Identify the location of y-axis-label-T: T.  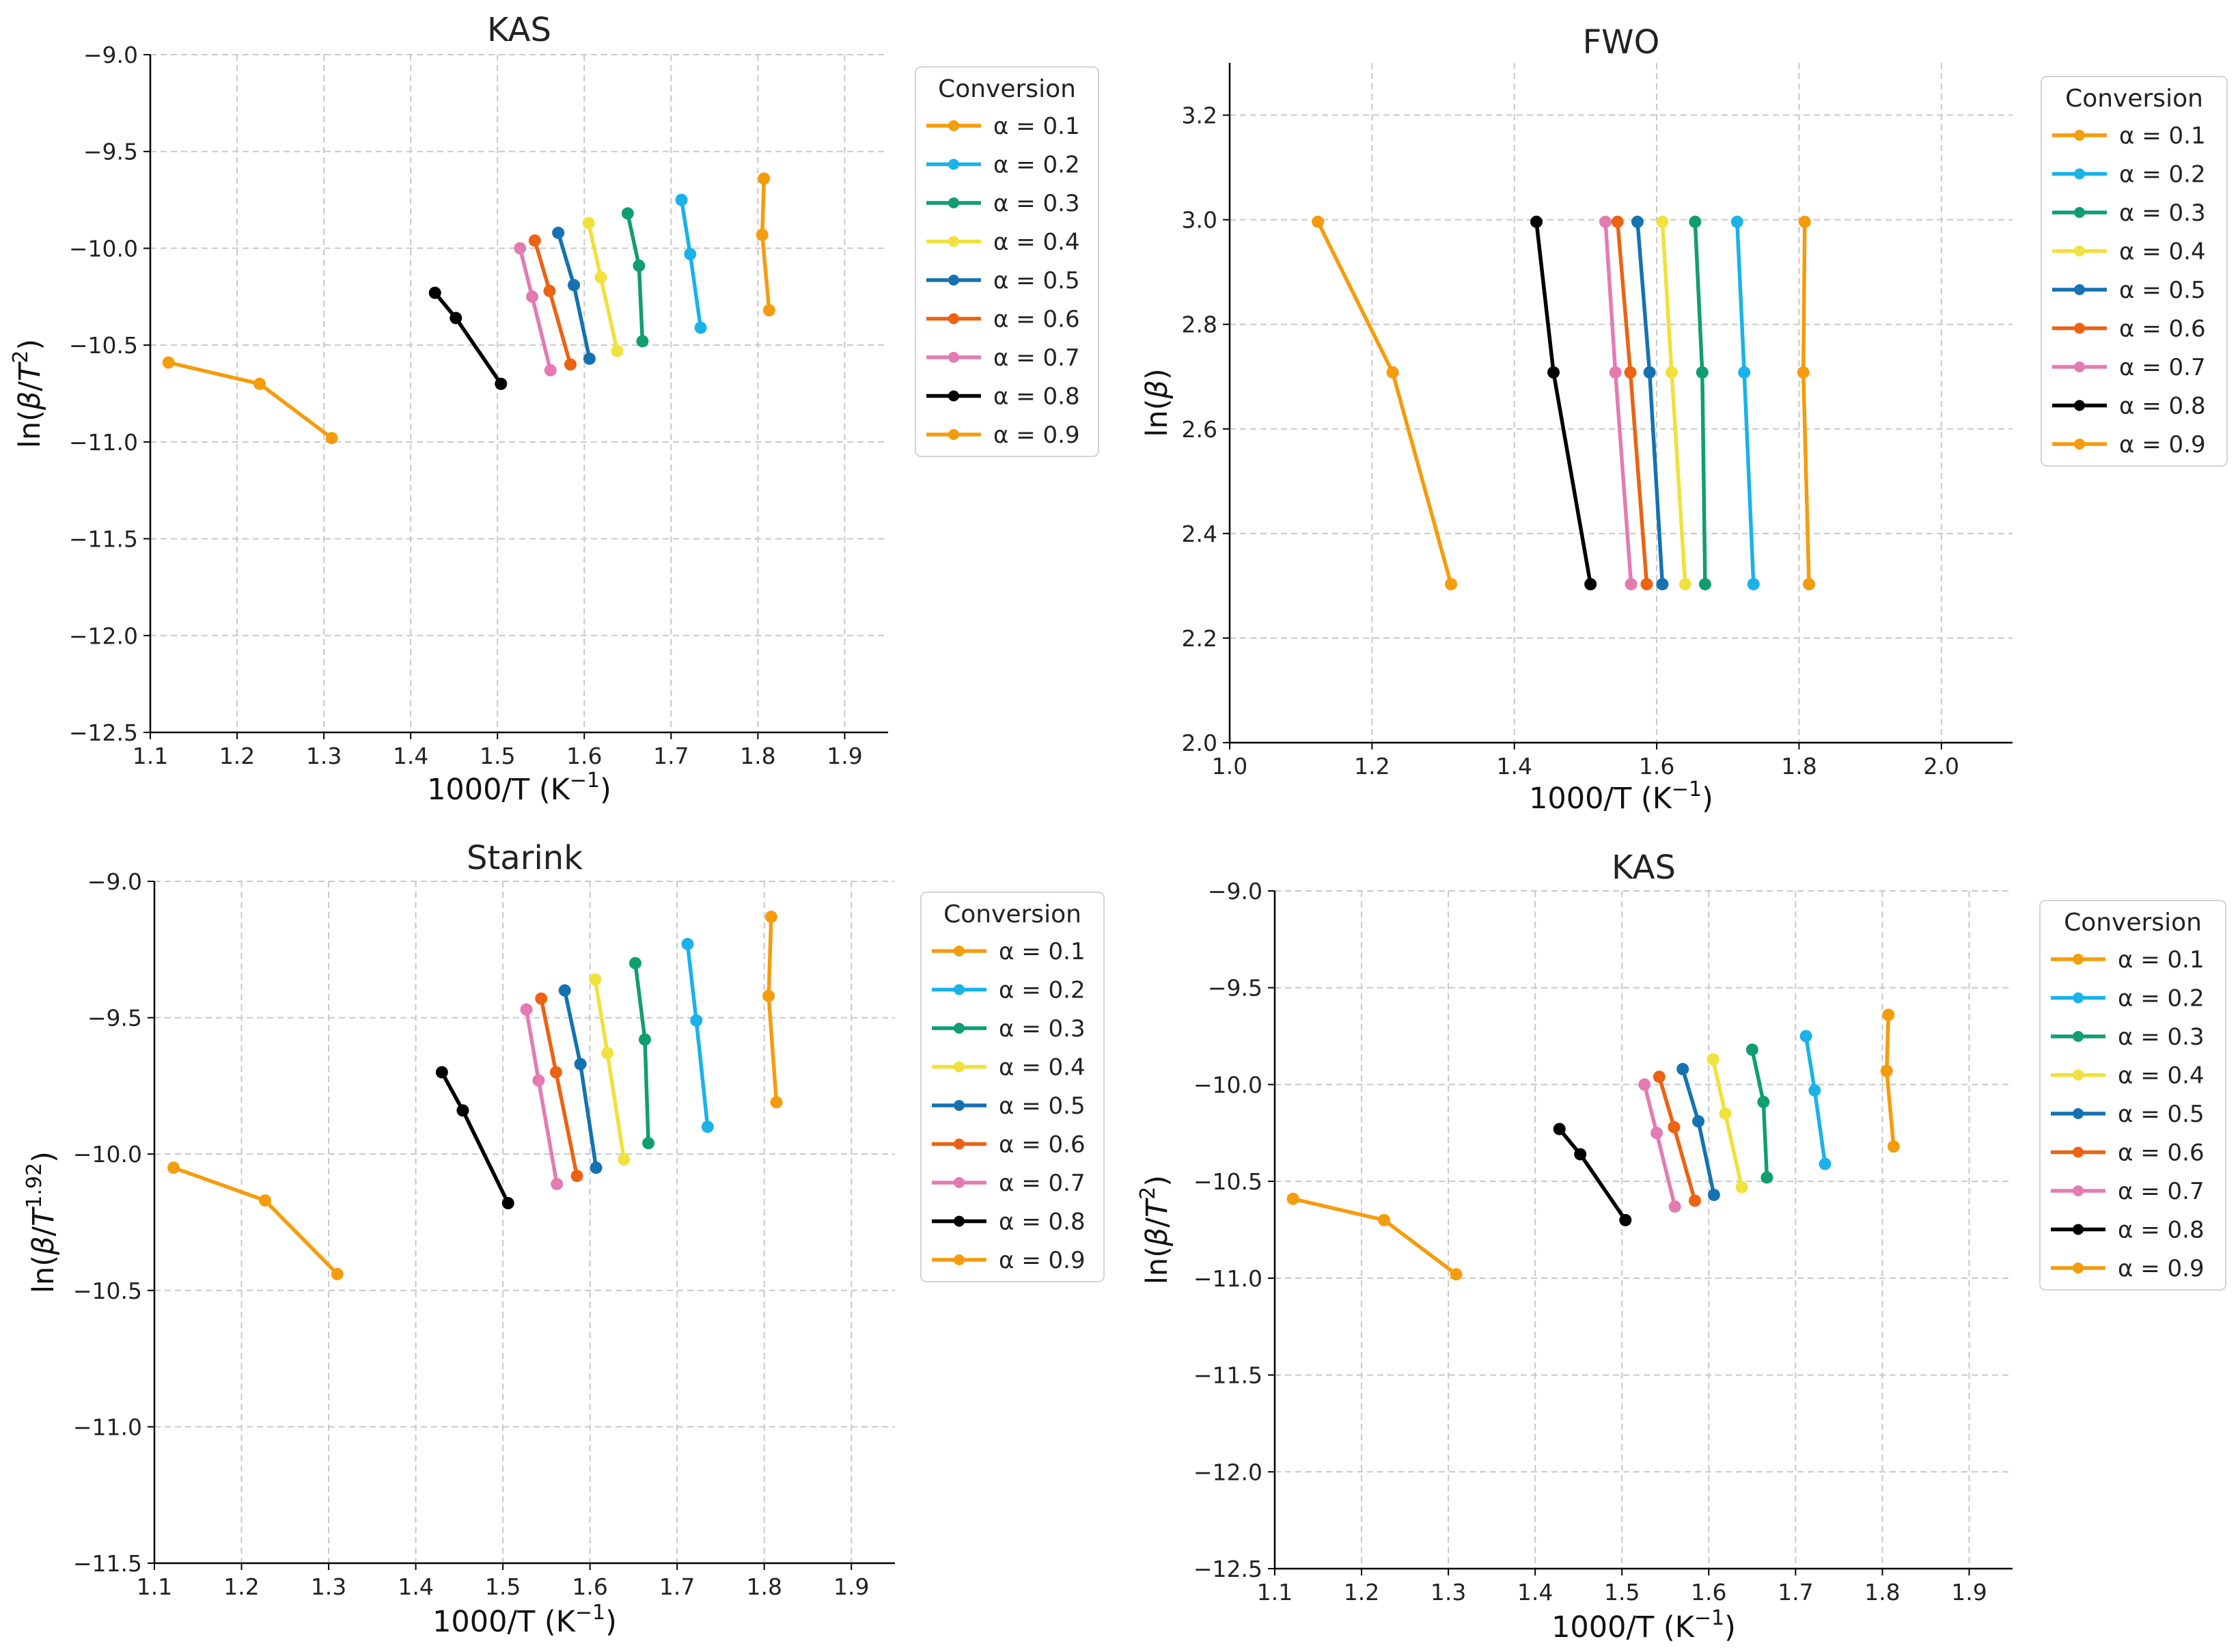
(30, 371).